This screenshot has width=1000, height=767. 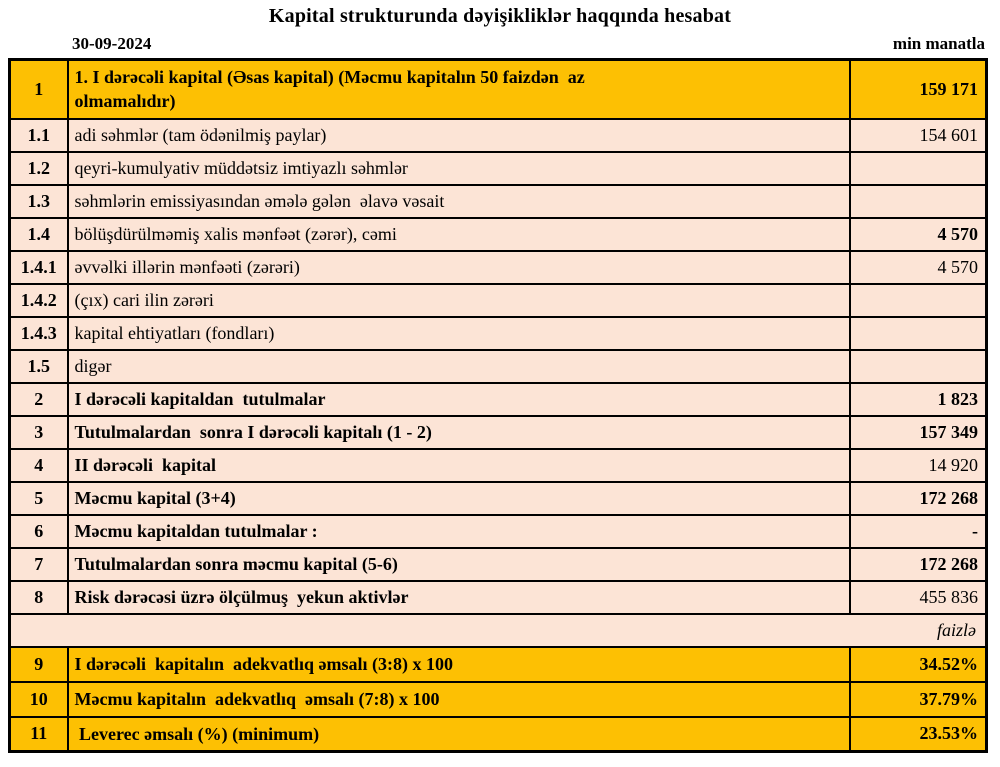 What do you see at coordinates (918, 465) in the screenshot?
I see `row-value-cell: 14 920` at bounding box center [918, 465].